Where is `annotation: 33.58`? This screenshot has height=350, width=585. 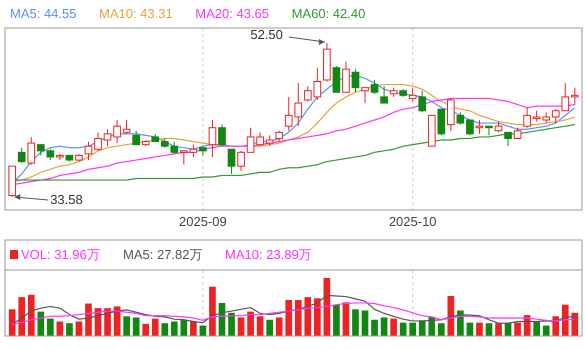
annotation: 33.58 is located at coordinates (66, 199).